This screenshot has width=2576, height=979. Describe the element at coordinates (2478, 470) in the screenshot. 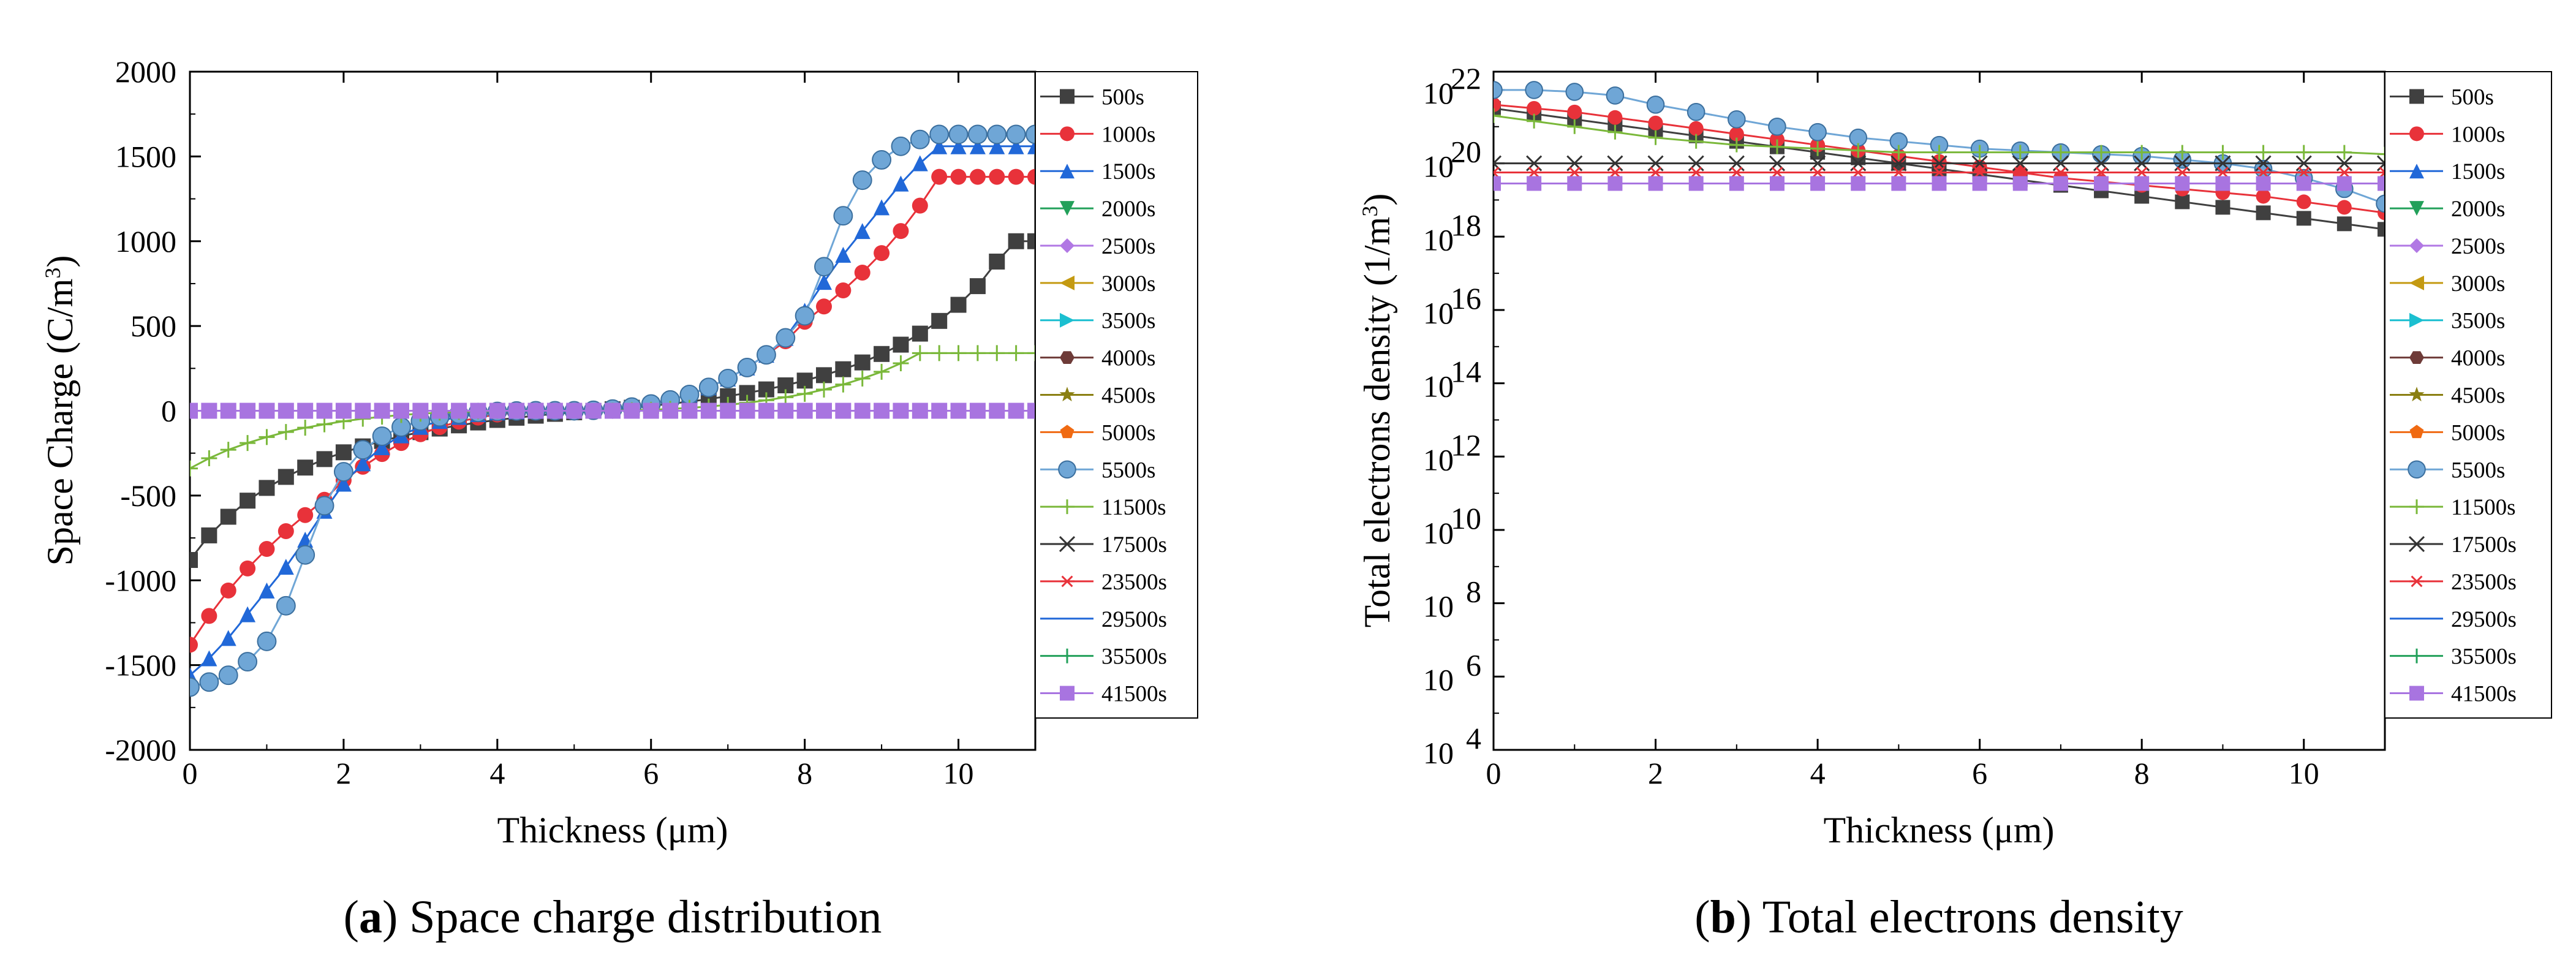

I see `legend-label: 5500s` at that location.